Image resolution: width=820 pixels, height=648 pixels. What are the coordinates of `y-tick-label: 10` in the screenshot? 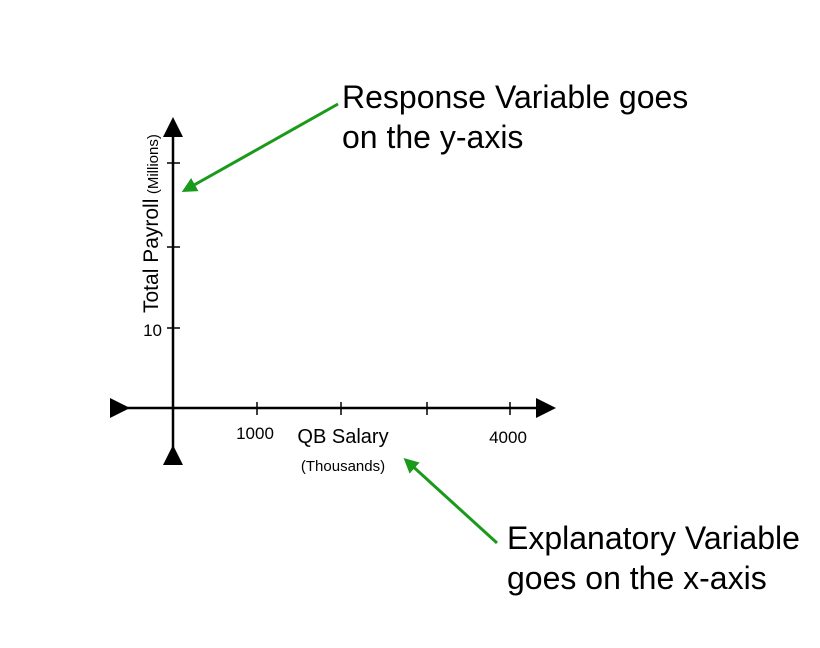 It's located at (152, 330).